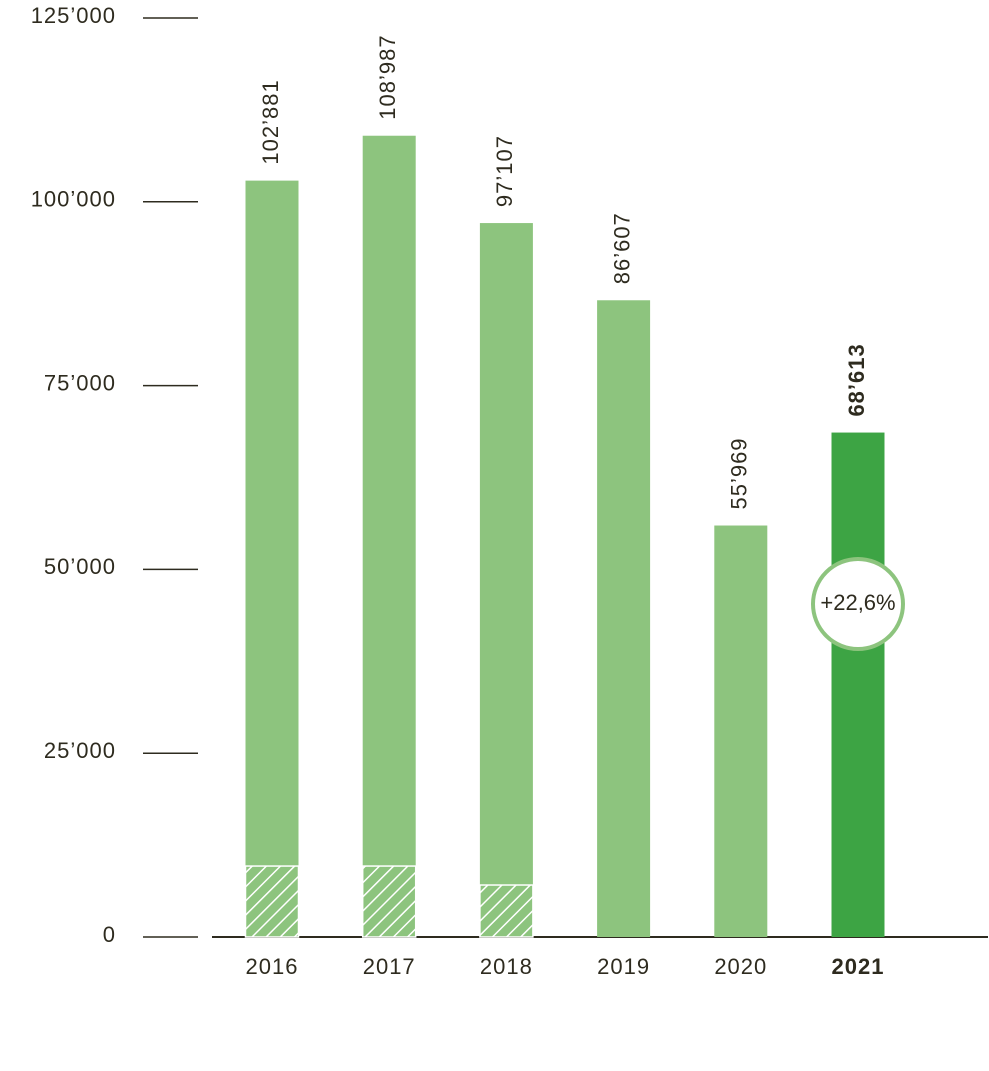 This screenshot has width=989, height=1071. I want to click on annotation: +22,6%, so click(857, 602).